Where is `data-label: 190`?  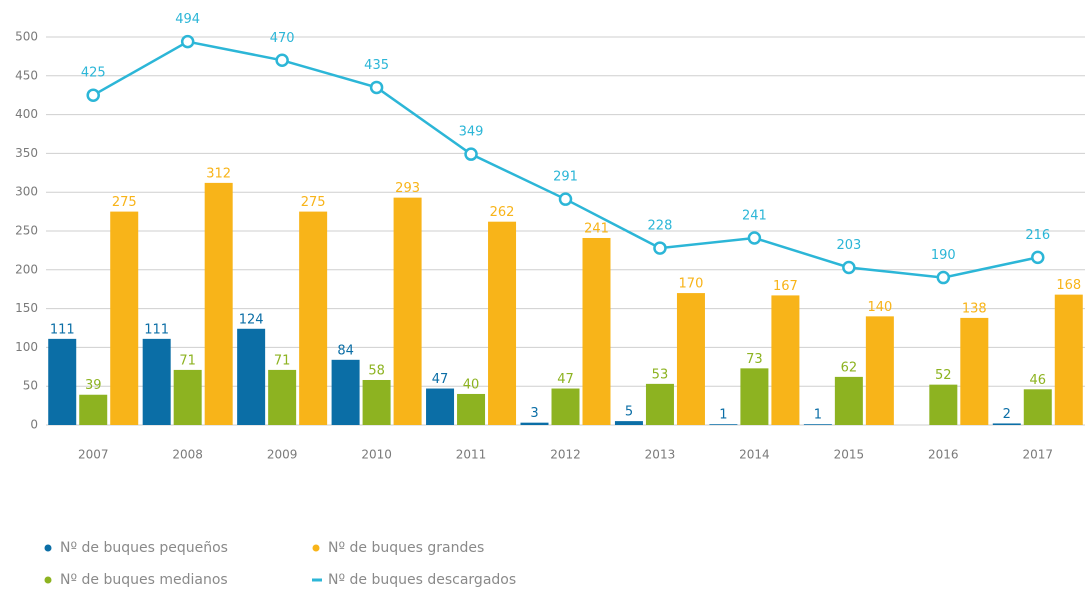 data-label: 190 is located at coordinates (943, 255).